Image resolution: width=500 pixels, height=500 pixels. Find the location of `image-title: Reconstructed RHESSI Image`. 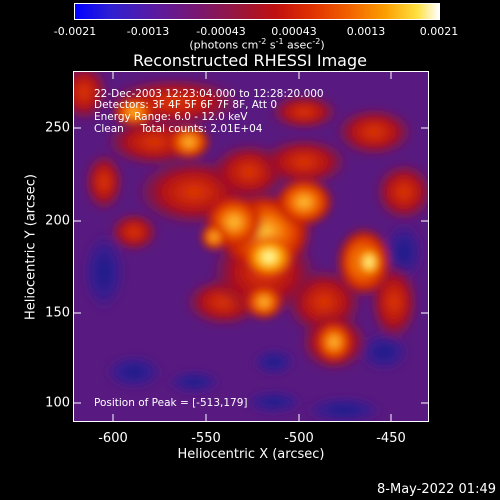

image-title: Reconstructed RHESSI Image is located at coordinates (250, 60).